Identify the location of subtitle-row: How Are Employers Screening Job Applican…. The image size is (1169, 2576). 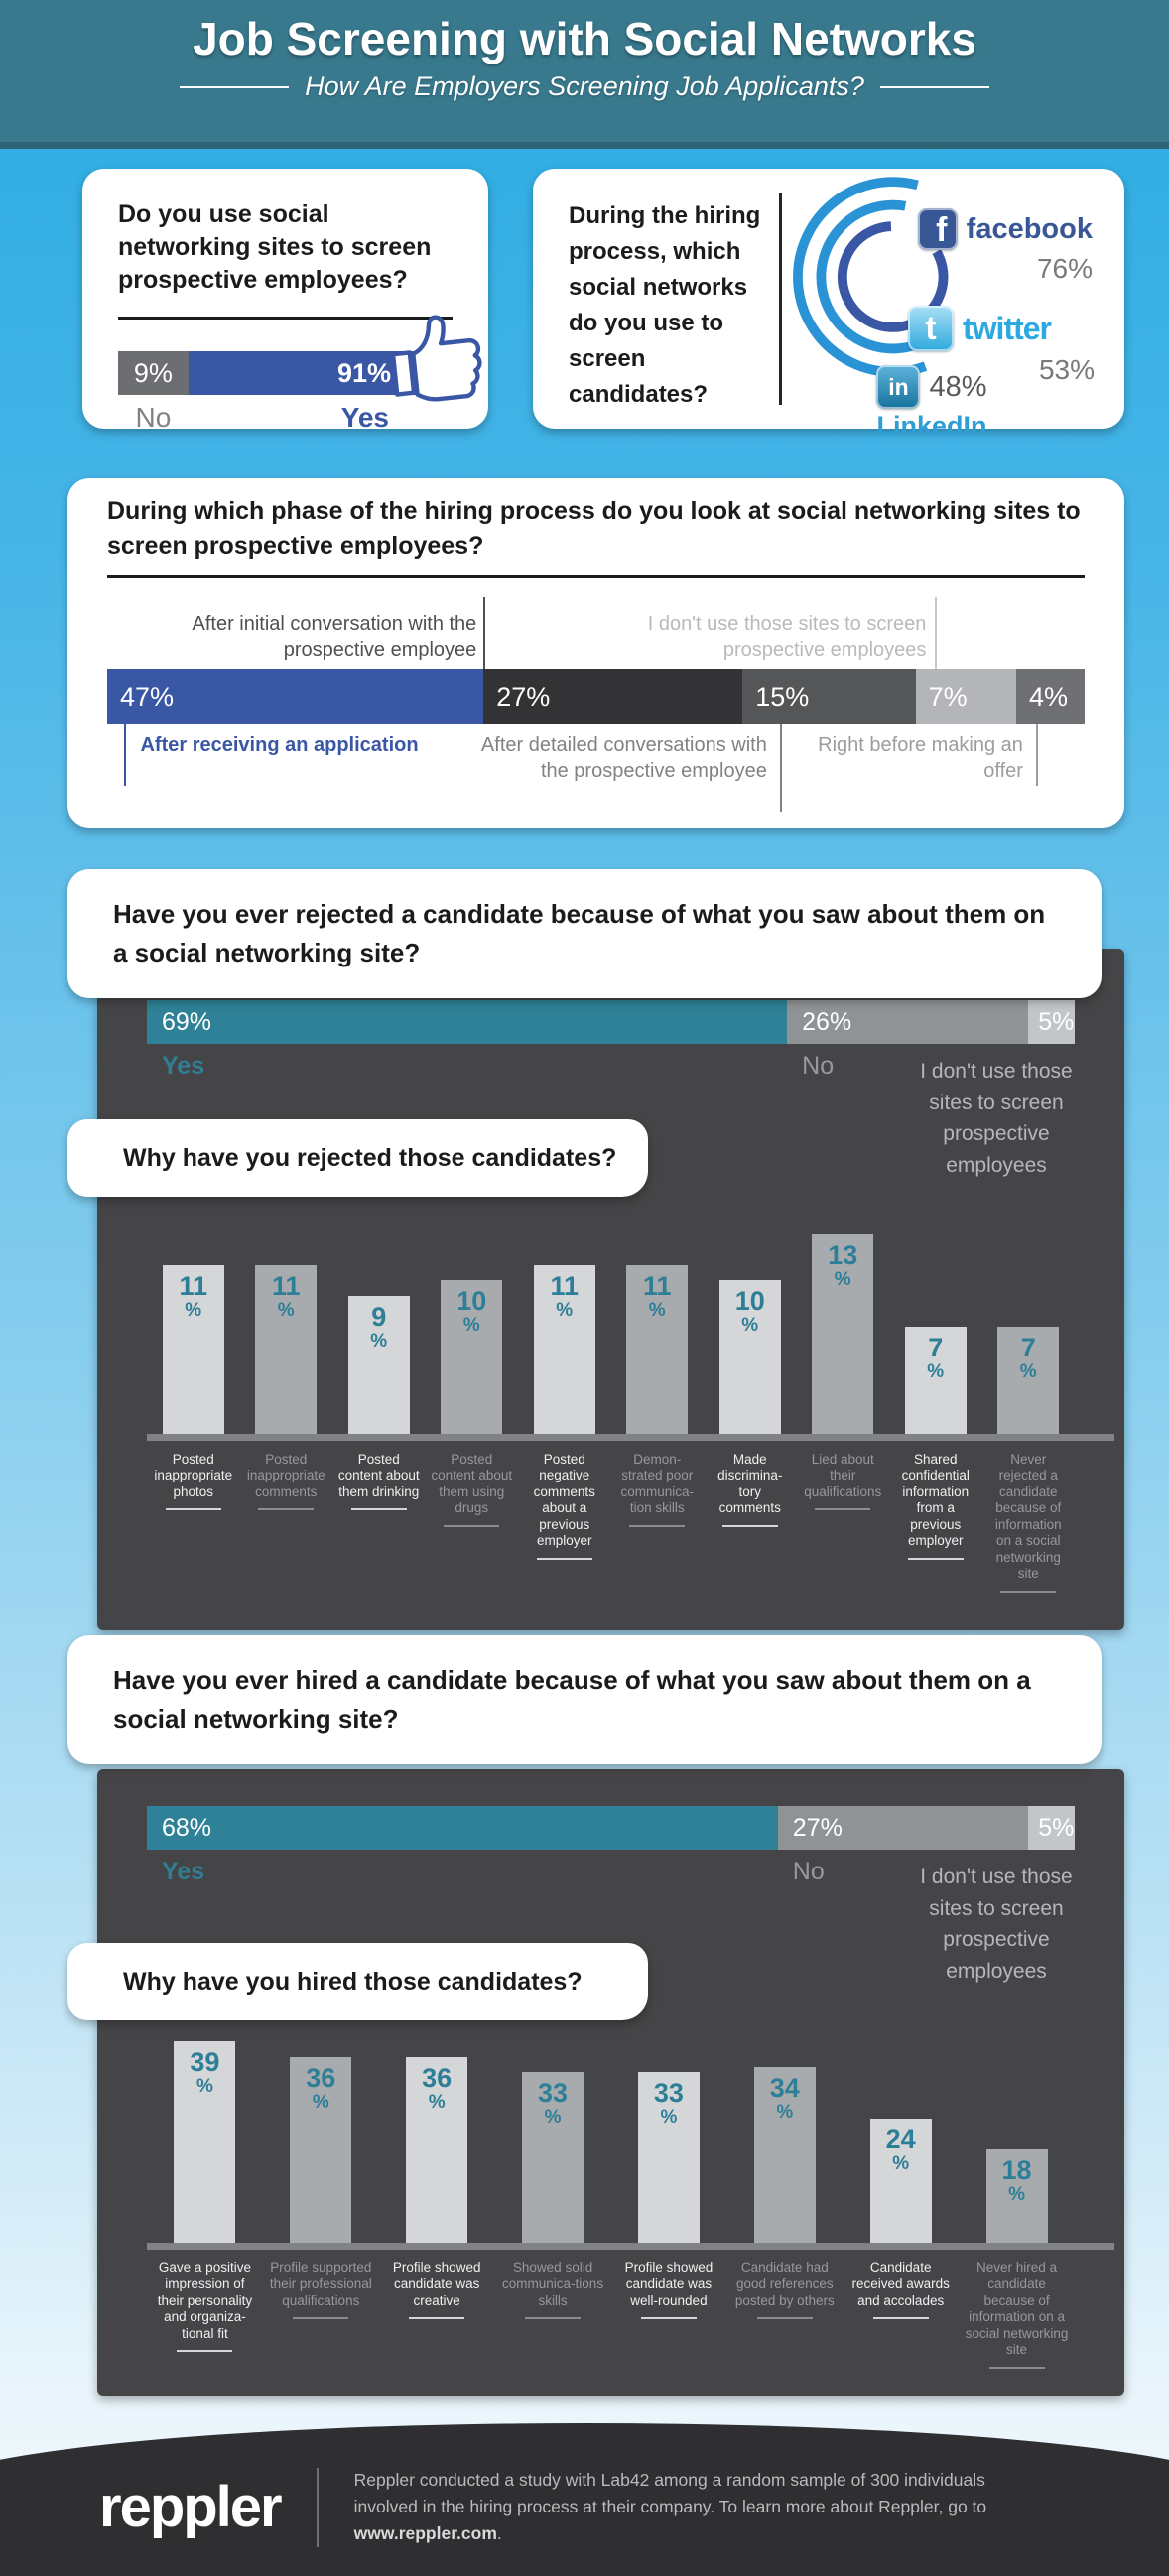
(585, 87).